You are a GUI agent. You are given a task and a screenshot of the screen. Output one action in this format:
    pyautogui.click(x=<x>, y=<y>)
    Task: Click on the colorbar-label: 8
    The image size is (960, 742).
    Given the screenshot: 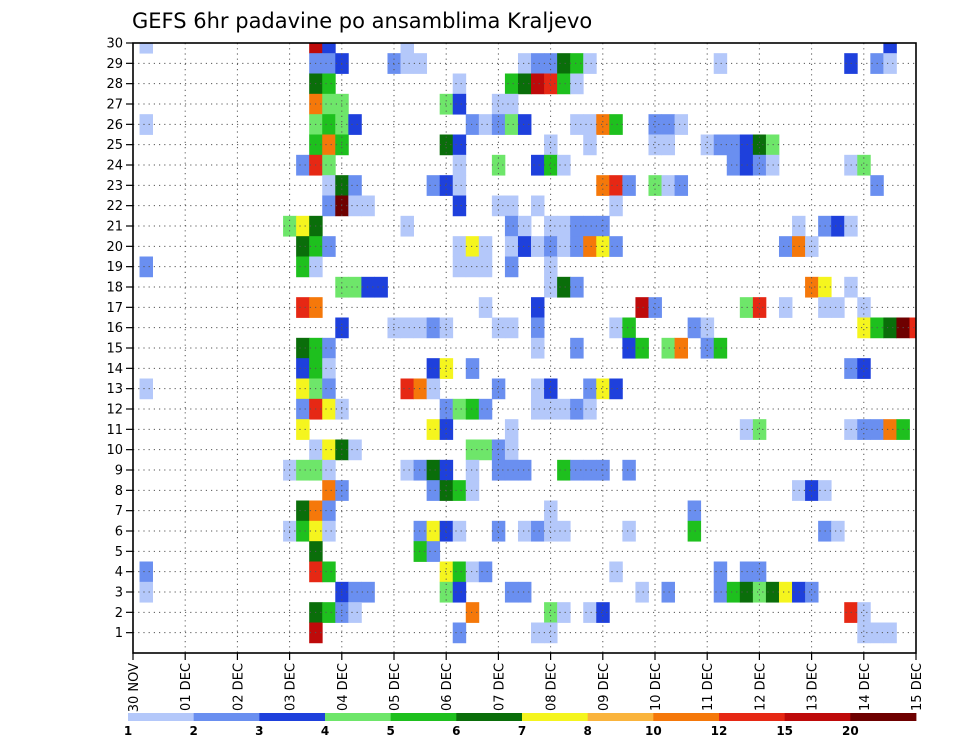 What is the action you would take?
    pyautogui.click(x=587, y=731)
    